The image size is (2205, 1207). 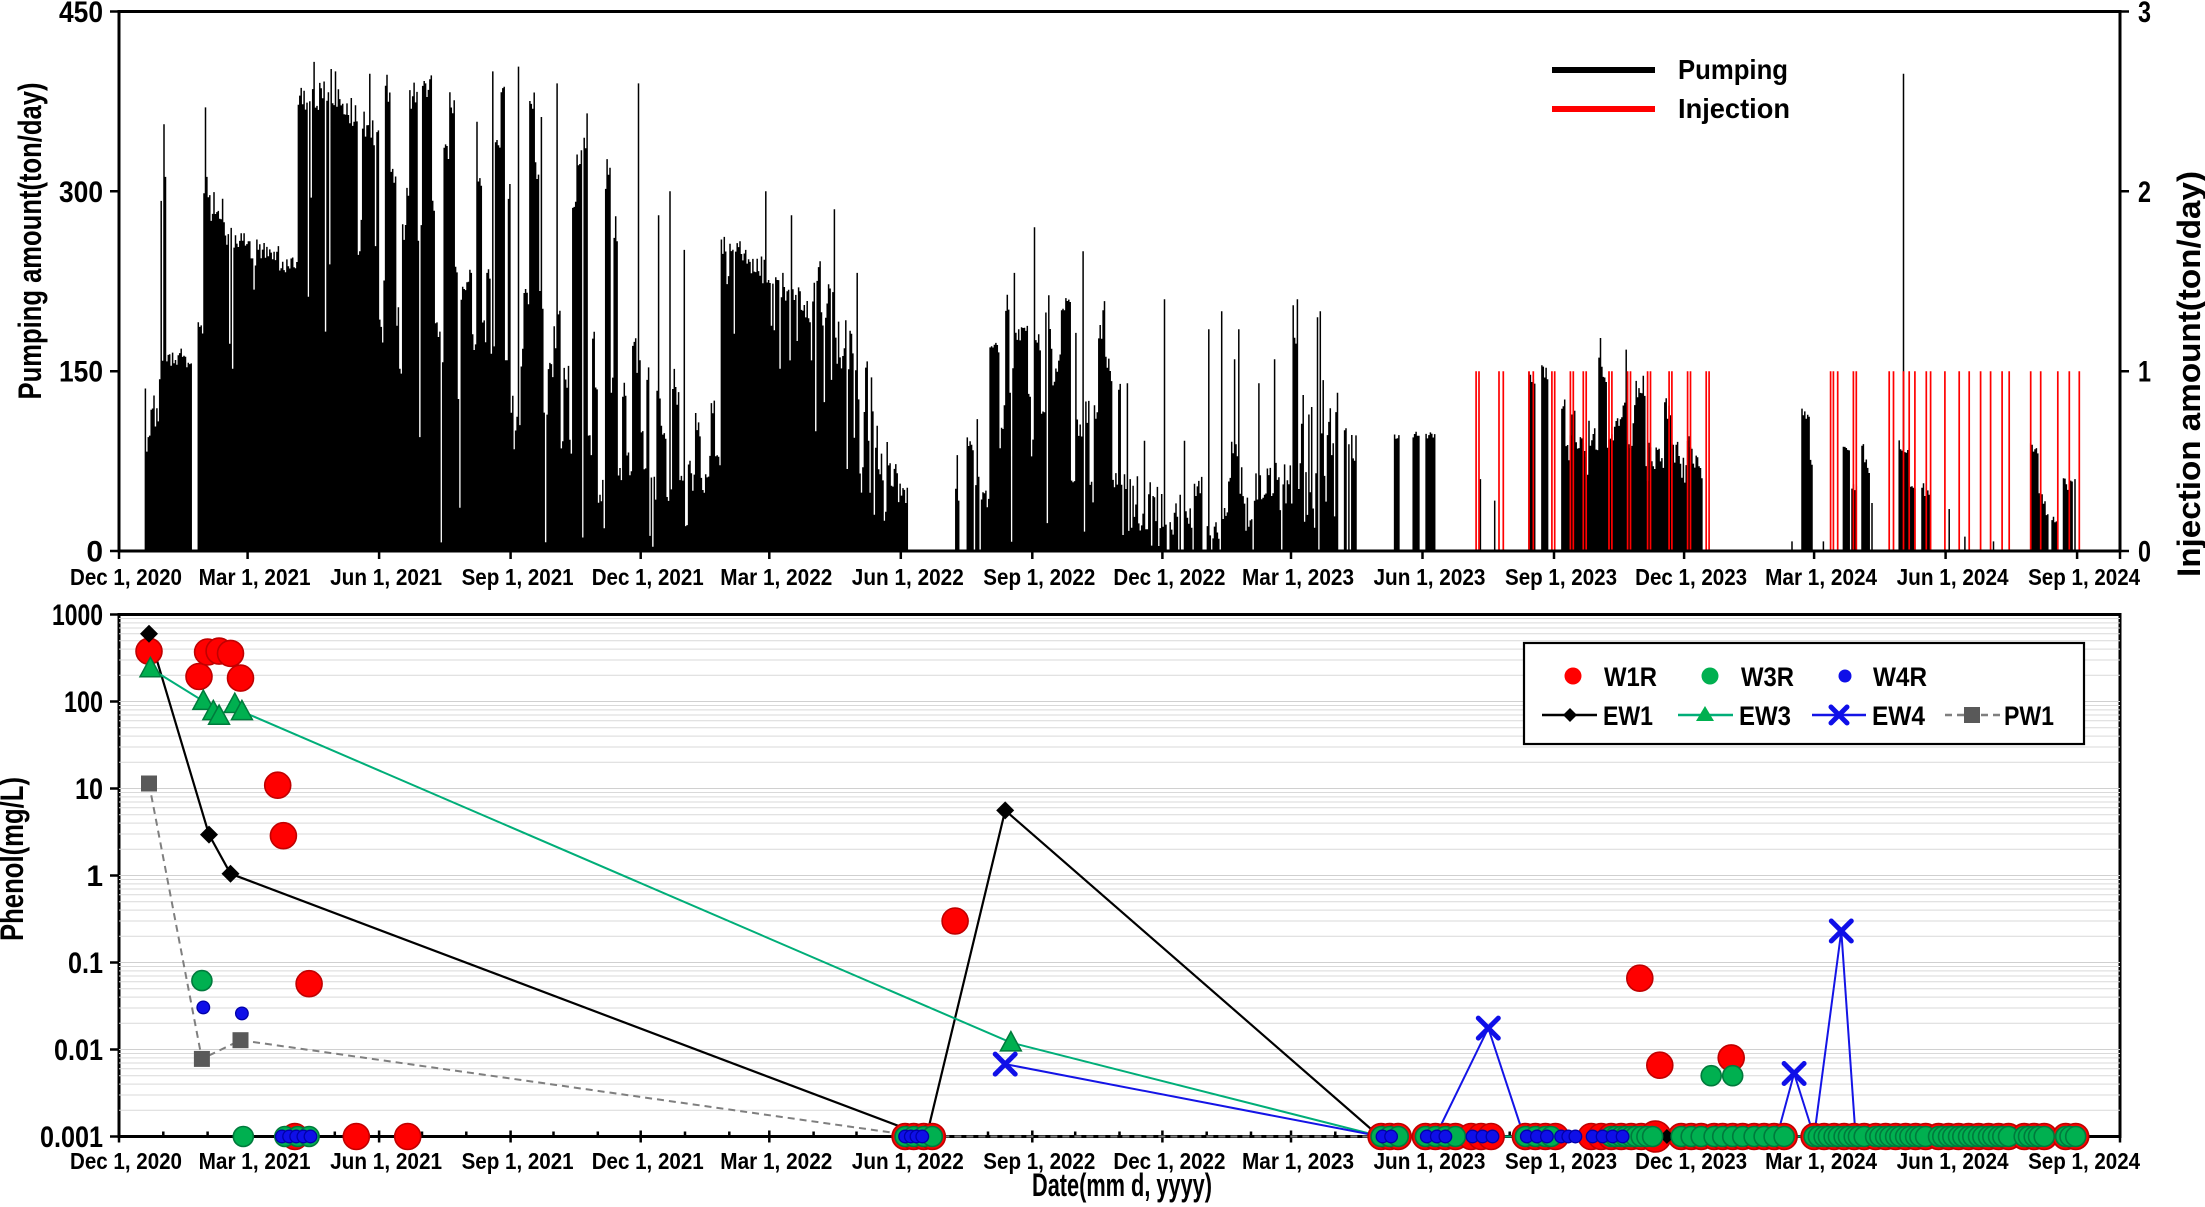 What do you see at coordinates (81, 14) in the screenshot?
I see `svg-text: 450` at bounding box center [81, 14].